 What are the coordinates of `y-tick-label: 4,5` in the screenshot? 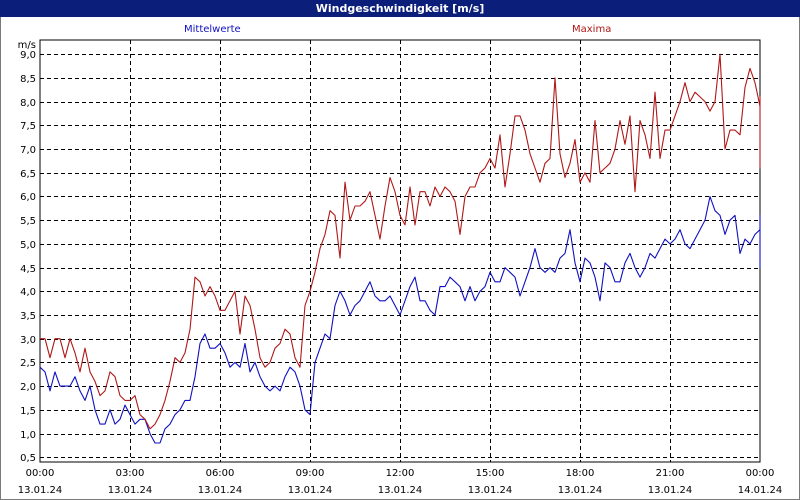 It's located at (28, 269).